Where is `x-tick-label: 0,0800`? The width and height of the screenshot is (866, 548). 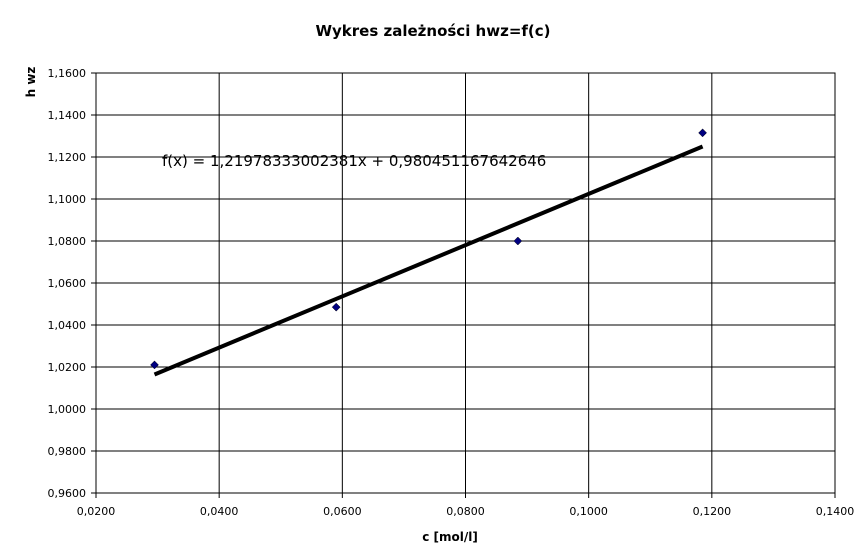 x-tick-label: 0,0800 is located at coordinates (465, 511).